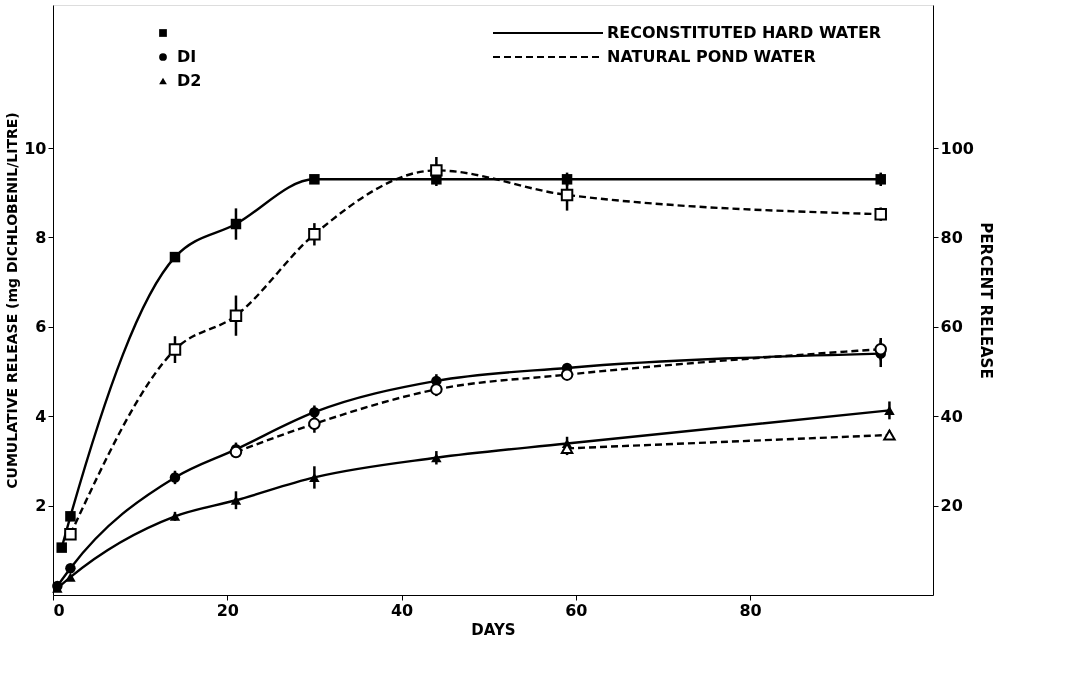 The height and width of the screenshot is (679, 1081). I want to click on y-axis-title: CUMULATIVE RELEASE (mg DICHLOBENIL/LITRE), so click(12, 300).